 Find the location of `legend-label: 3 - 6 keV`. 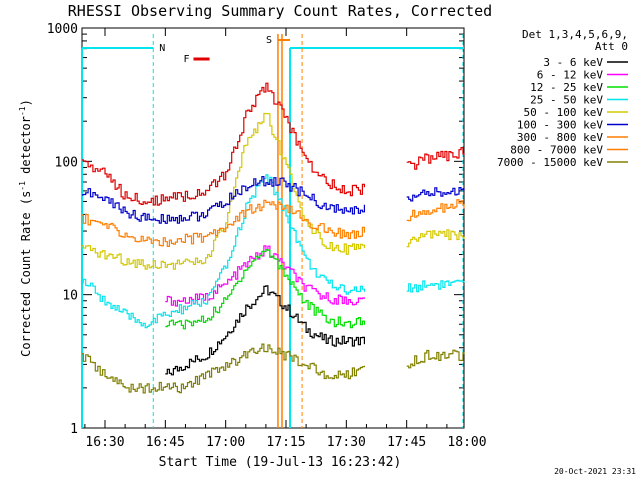

legend-label: 3 - 6 keV is located at coordinates (573, 62).